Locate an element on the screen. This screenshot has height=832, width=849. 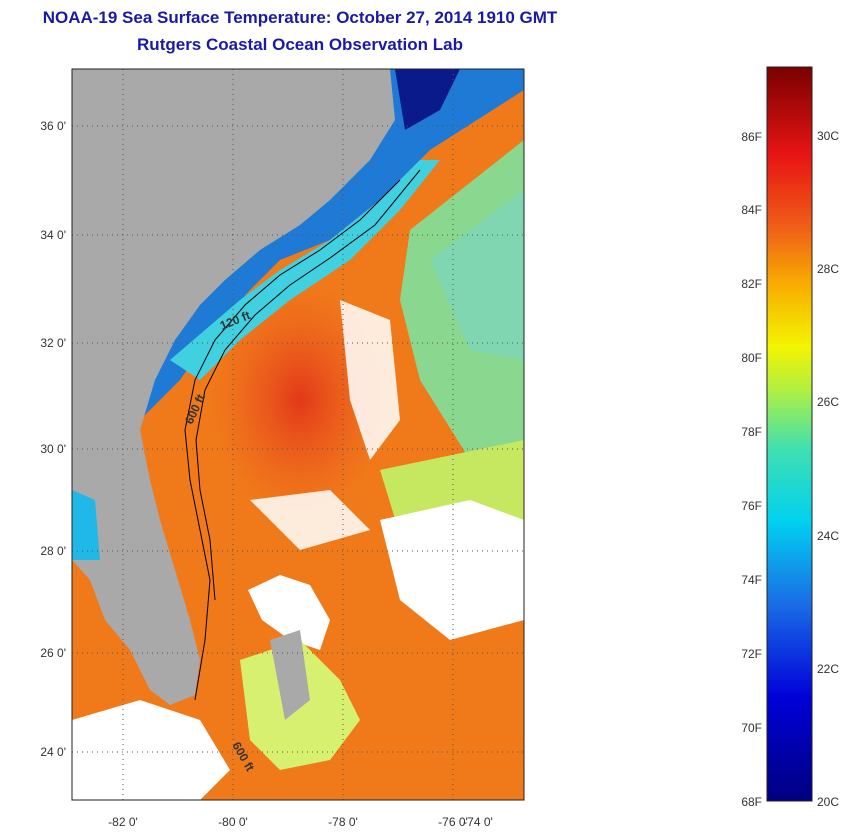
pamlico-cold-water is located at coordinates (427, 99).